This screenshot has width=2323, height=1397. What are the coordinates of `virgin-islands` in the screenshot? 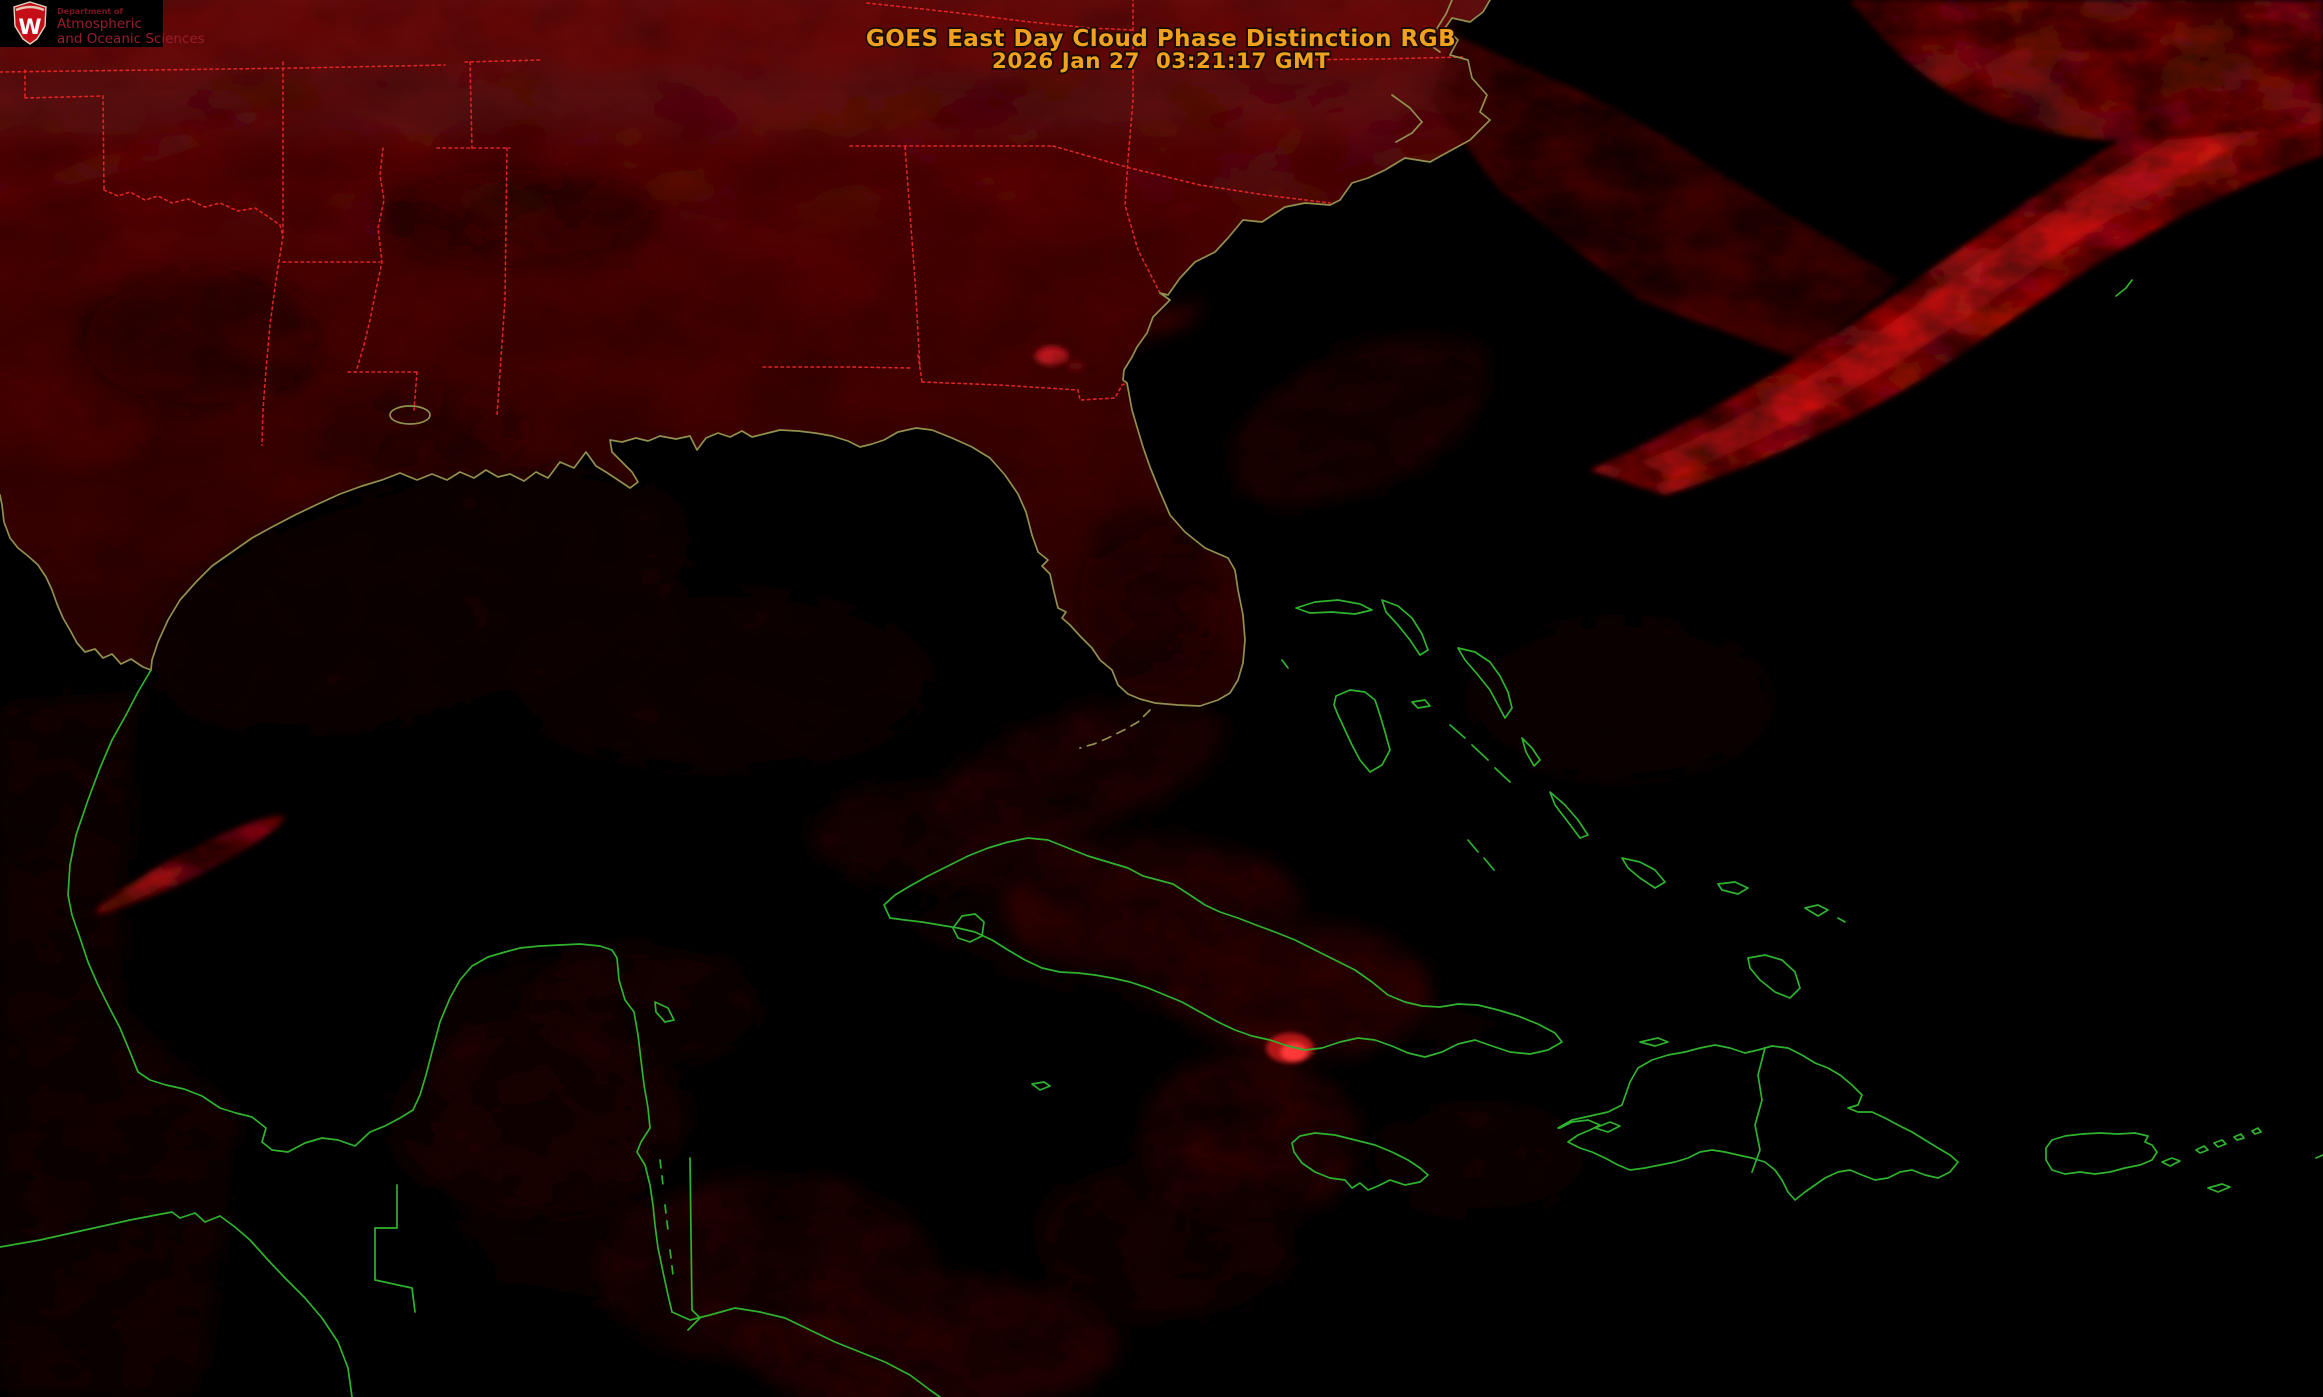 It's located at (2228, 1140).